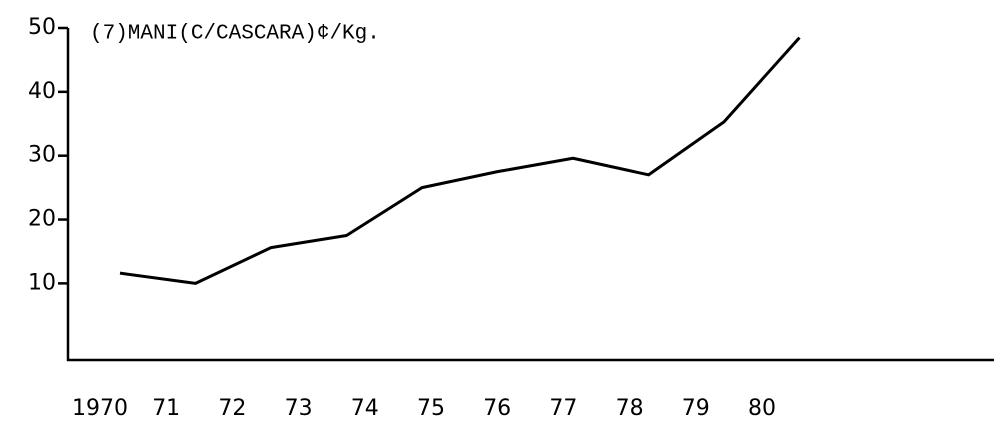 The height and width of the screenshot is (423, 994). I want to click on y-tick-label: 30, so click(42, 155).